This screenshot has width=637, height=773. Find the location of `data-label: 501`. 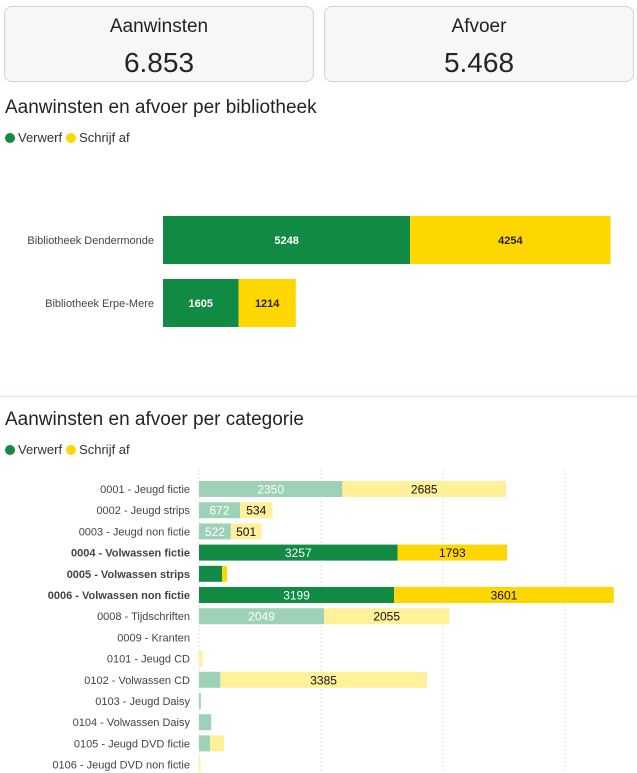

data-label: 501 is located at coordinates (246, 532).